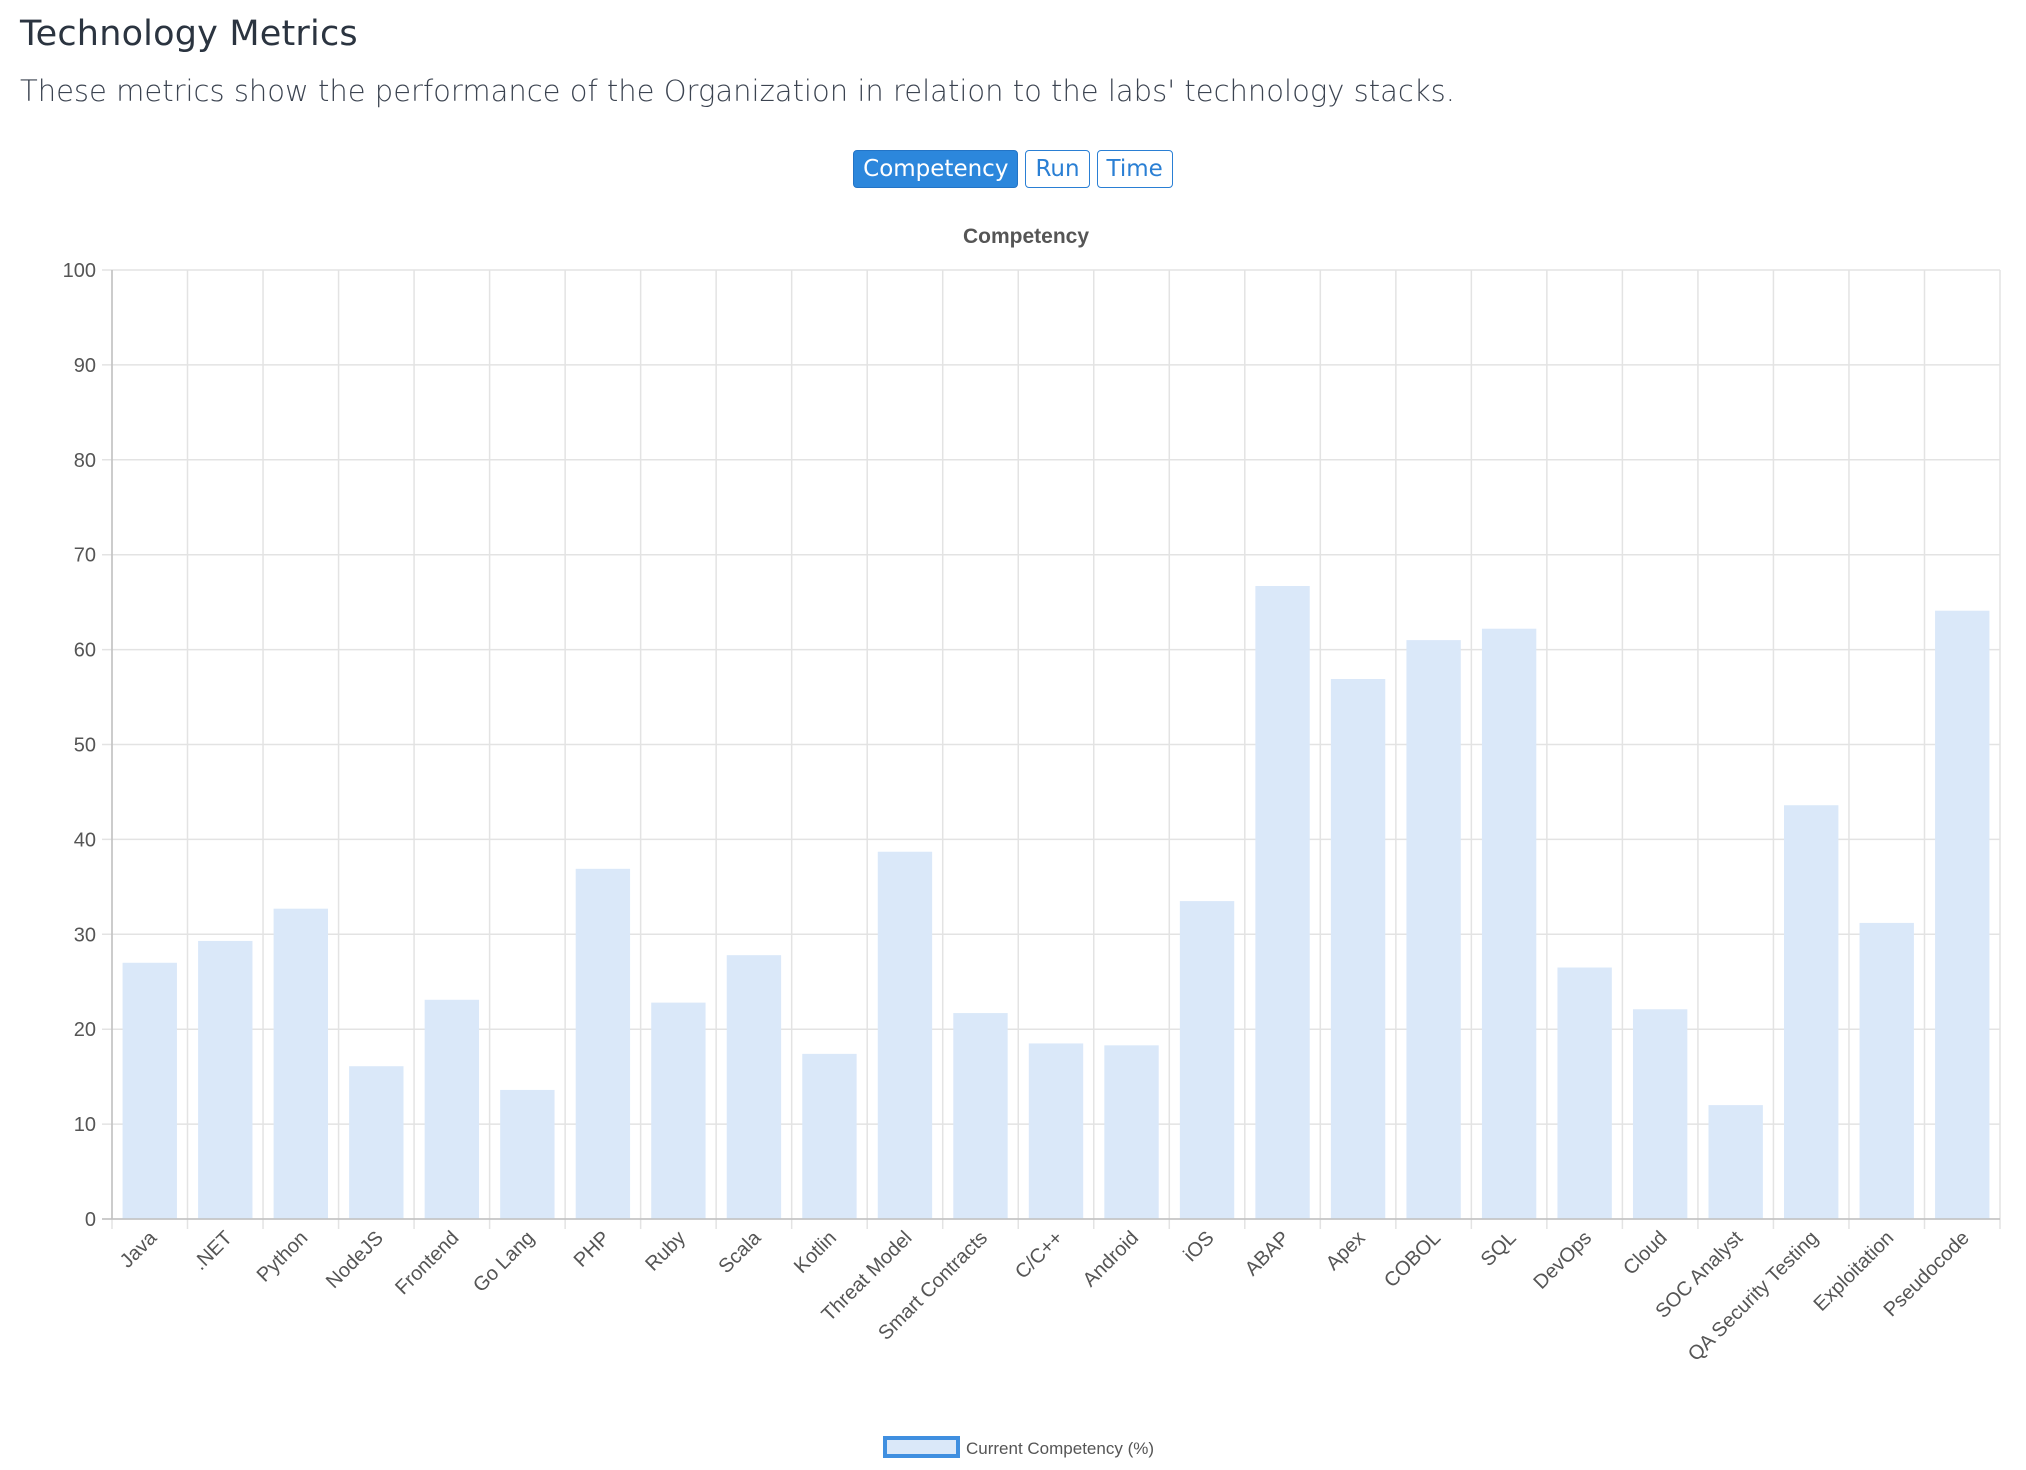  I want to click on x-tick-label: SQL, so click(1499, 1249).